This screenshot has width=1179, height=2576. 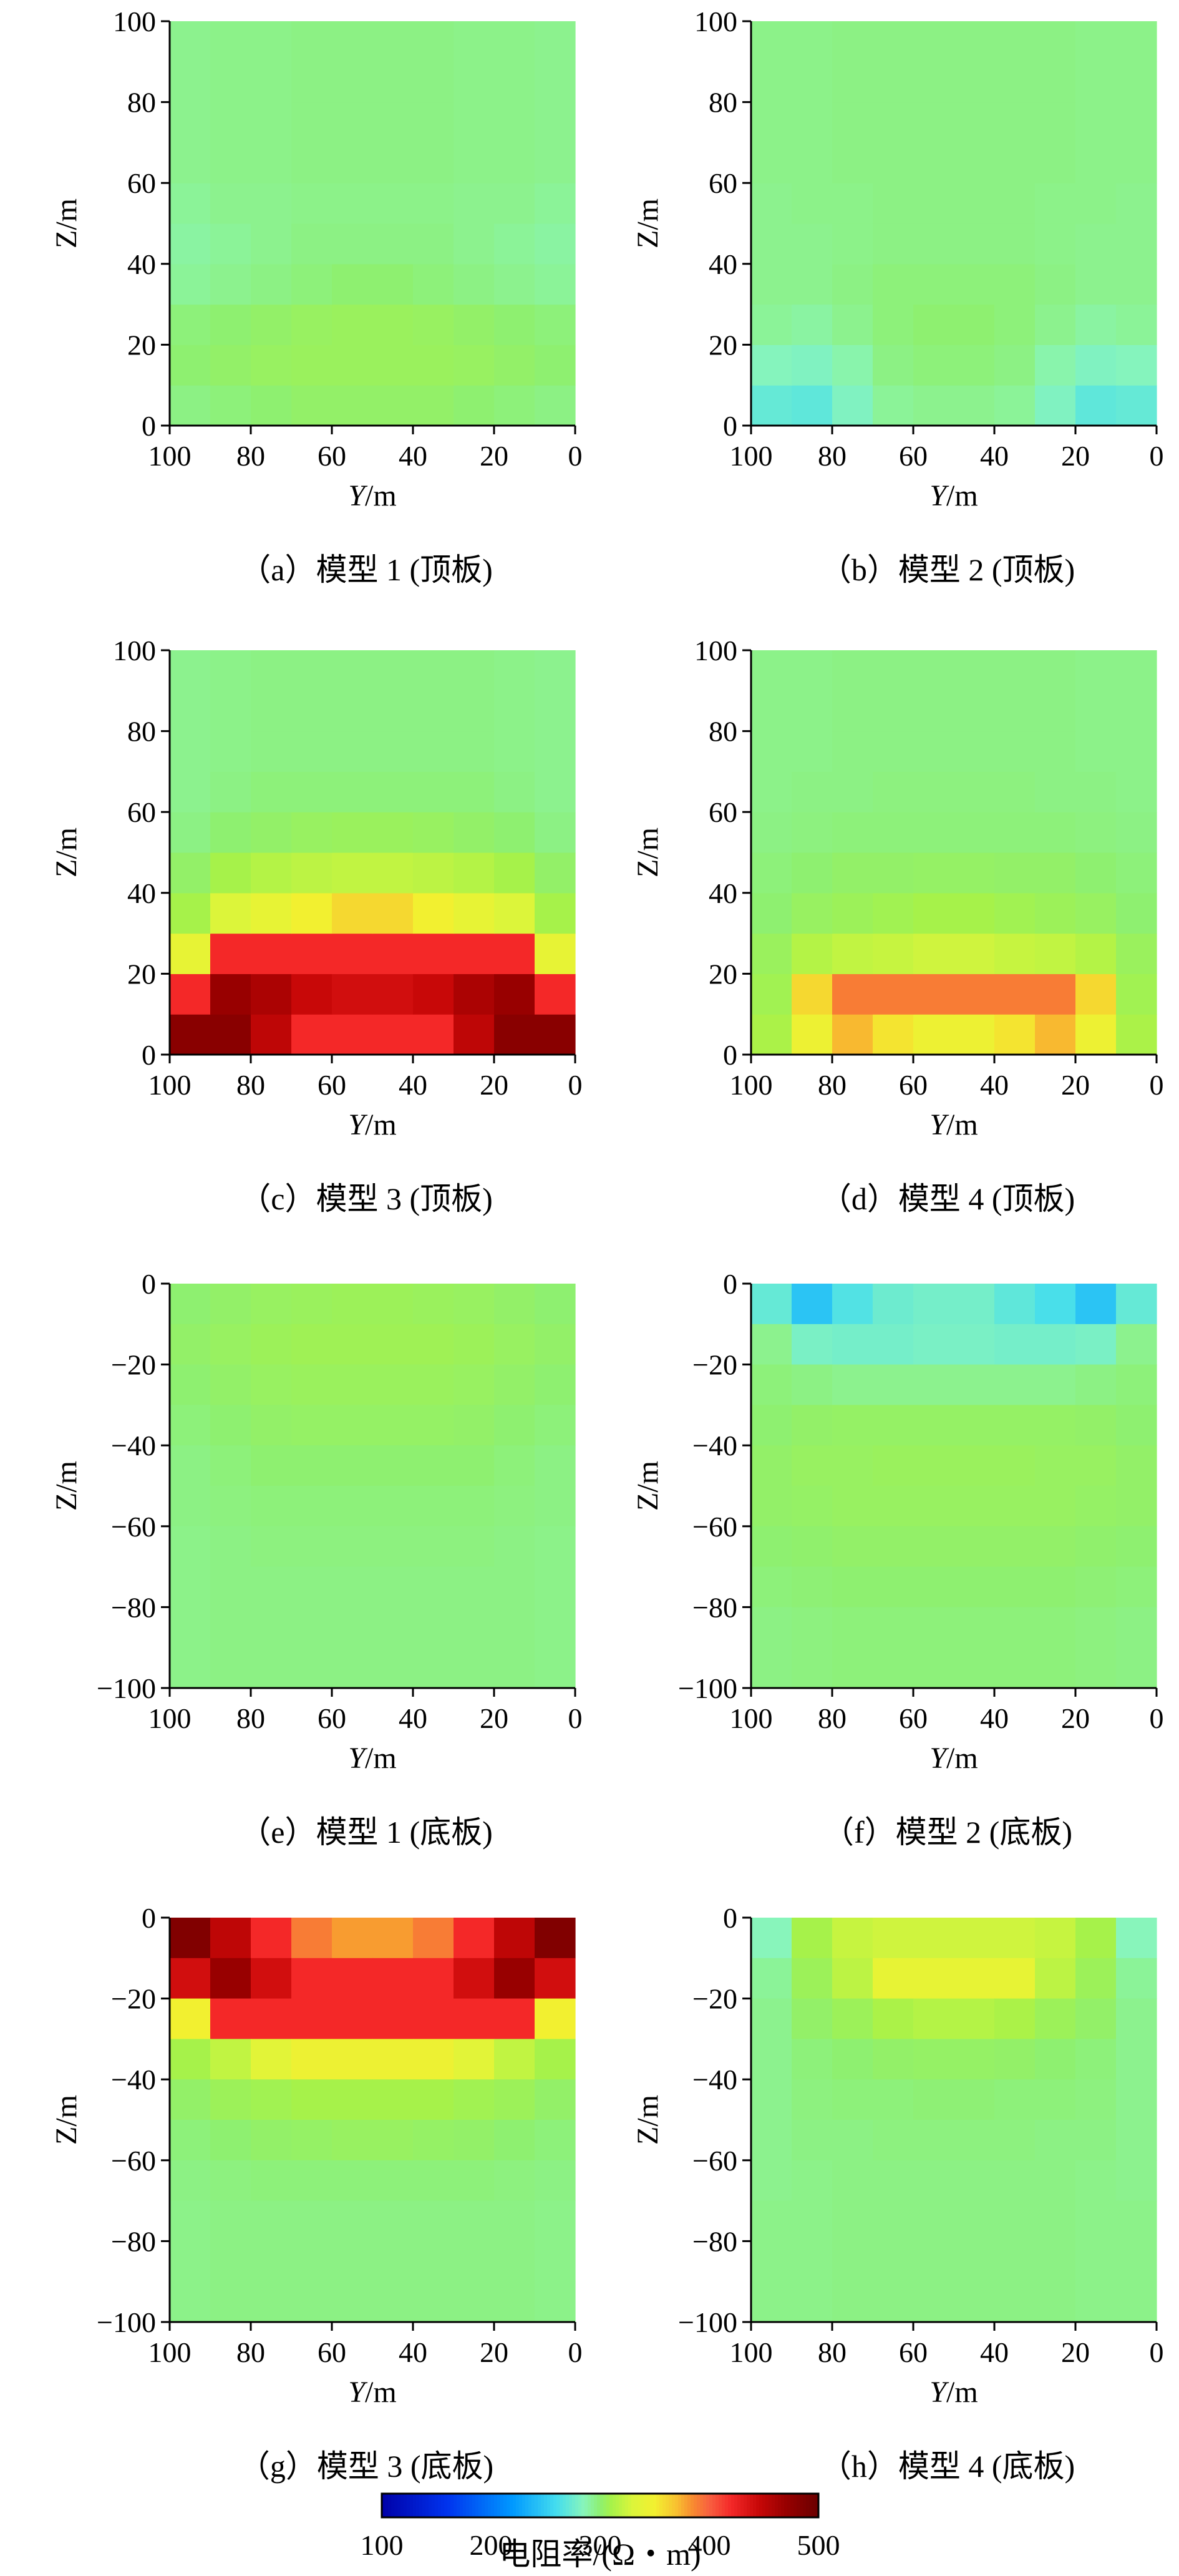 What do you see at coordinates (494, 1718) in the screenshot?
I see `x-tick-label: 20` at bounding box center [494, 1718].